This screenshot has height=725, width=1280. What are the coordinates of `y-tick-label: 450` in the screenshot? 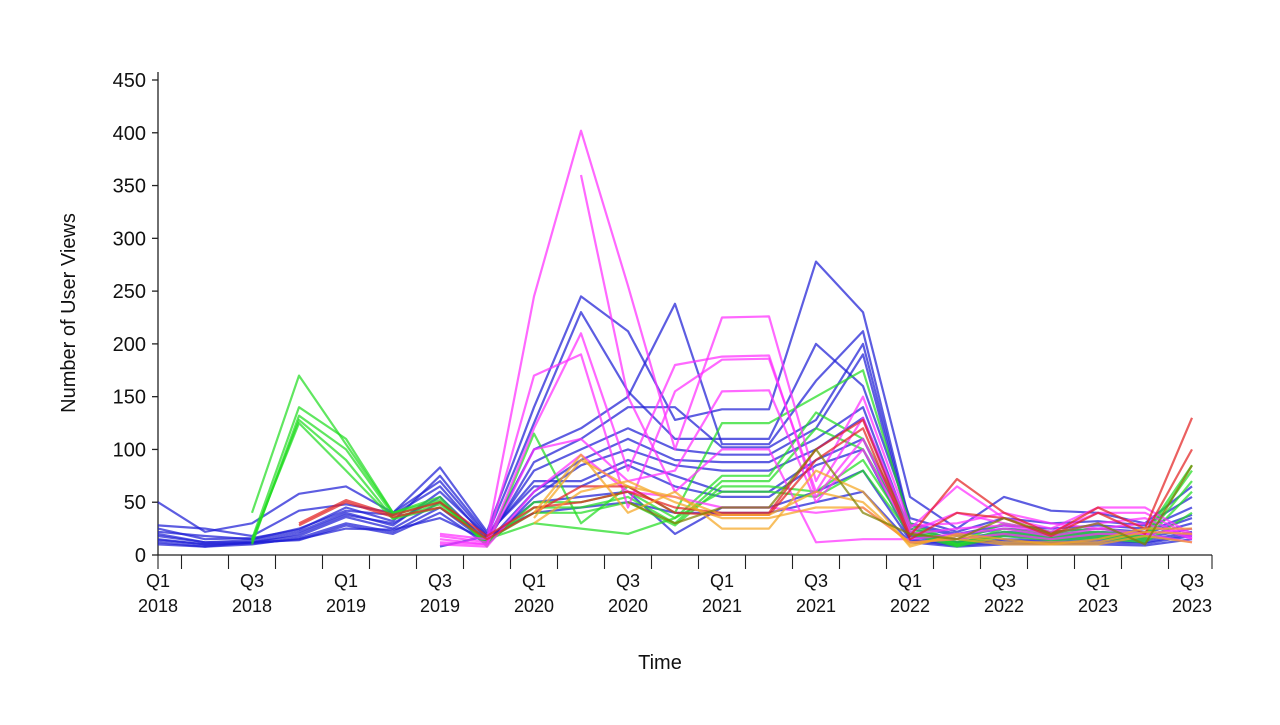 It's located at (129, 81).